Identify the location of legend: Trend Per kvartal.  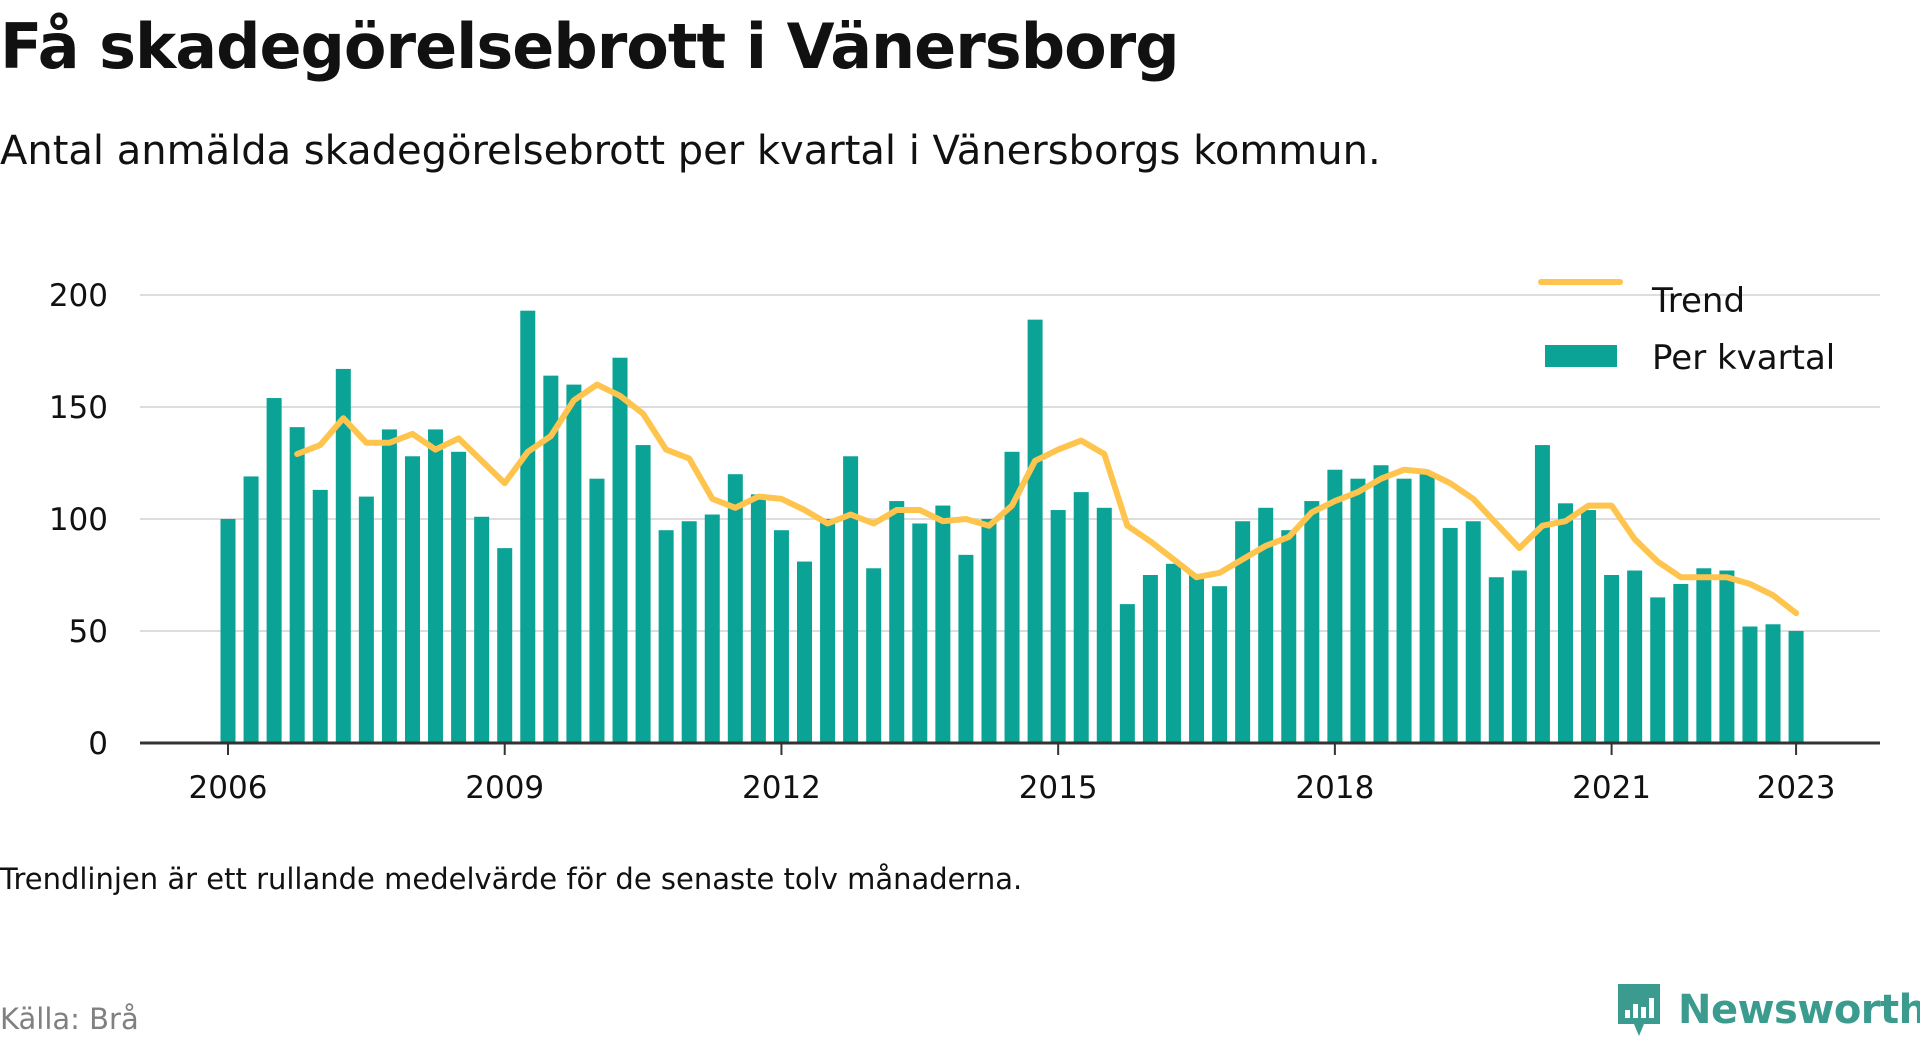
(1686, 328).